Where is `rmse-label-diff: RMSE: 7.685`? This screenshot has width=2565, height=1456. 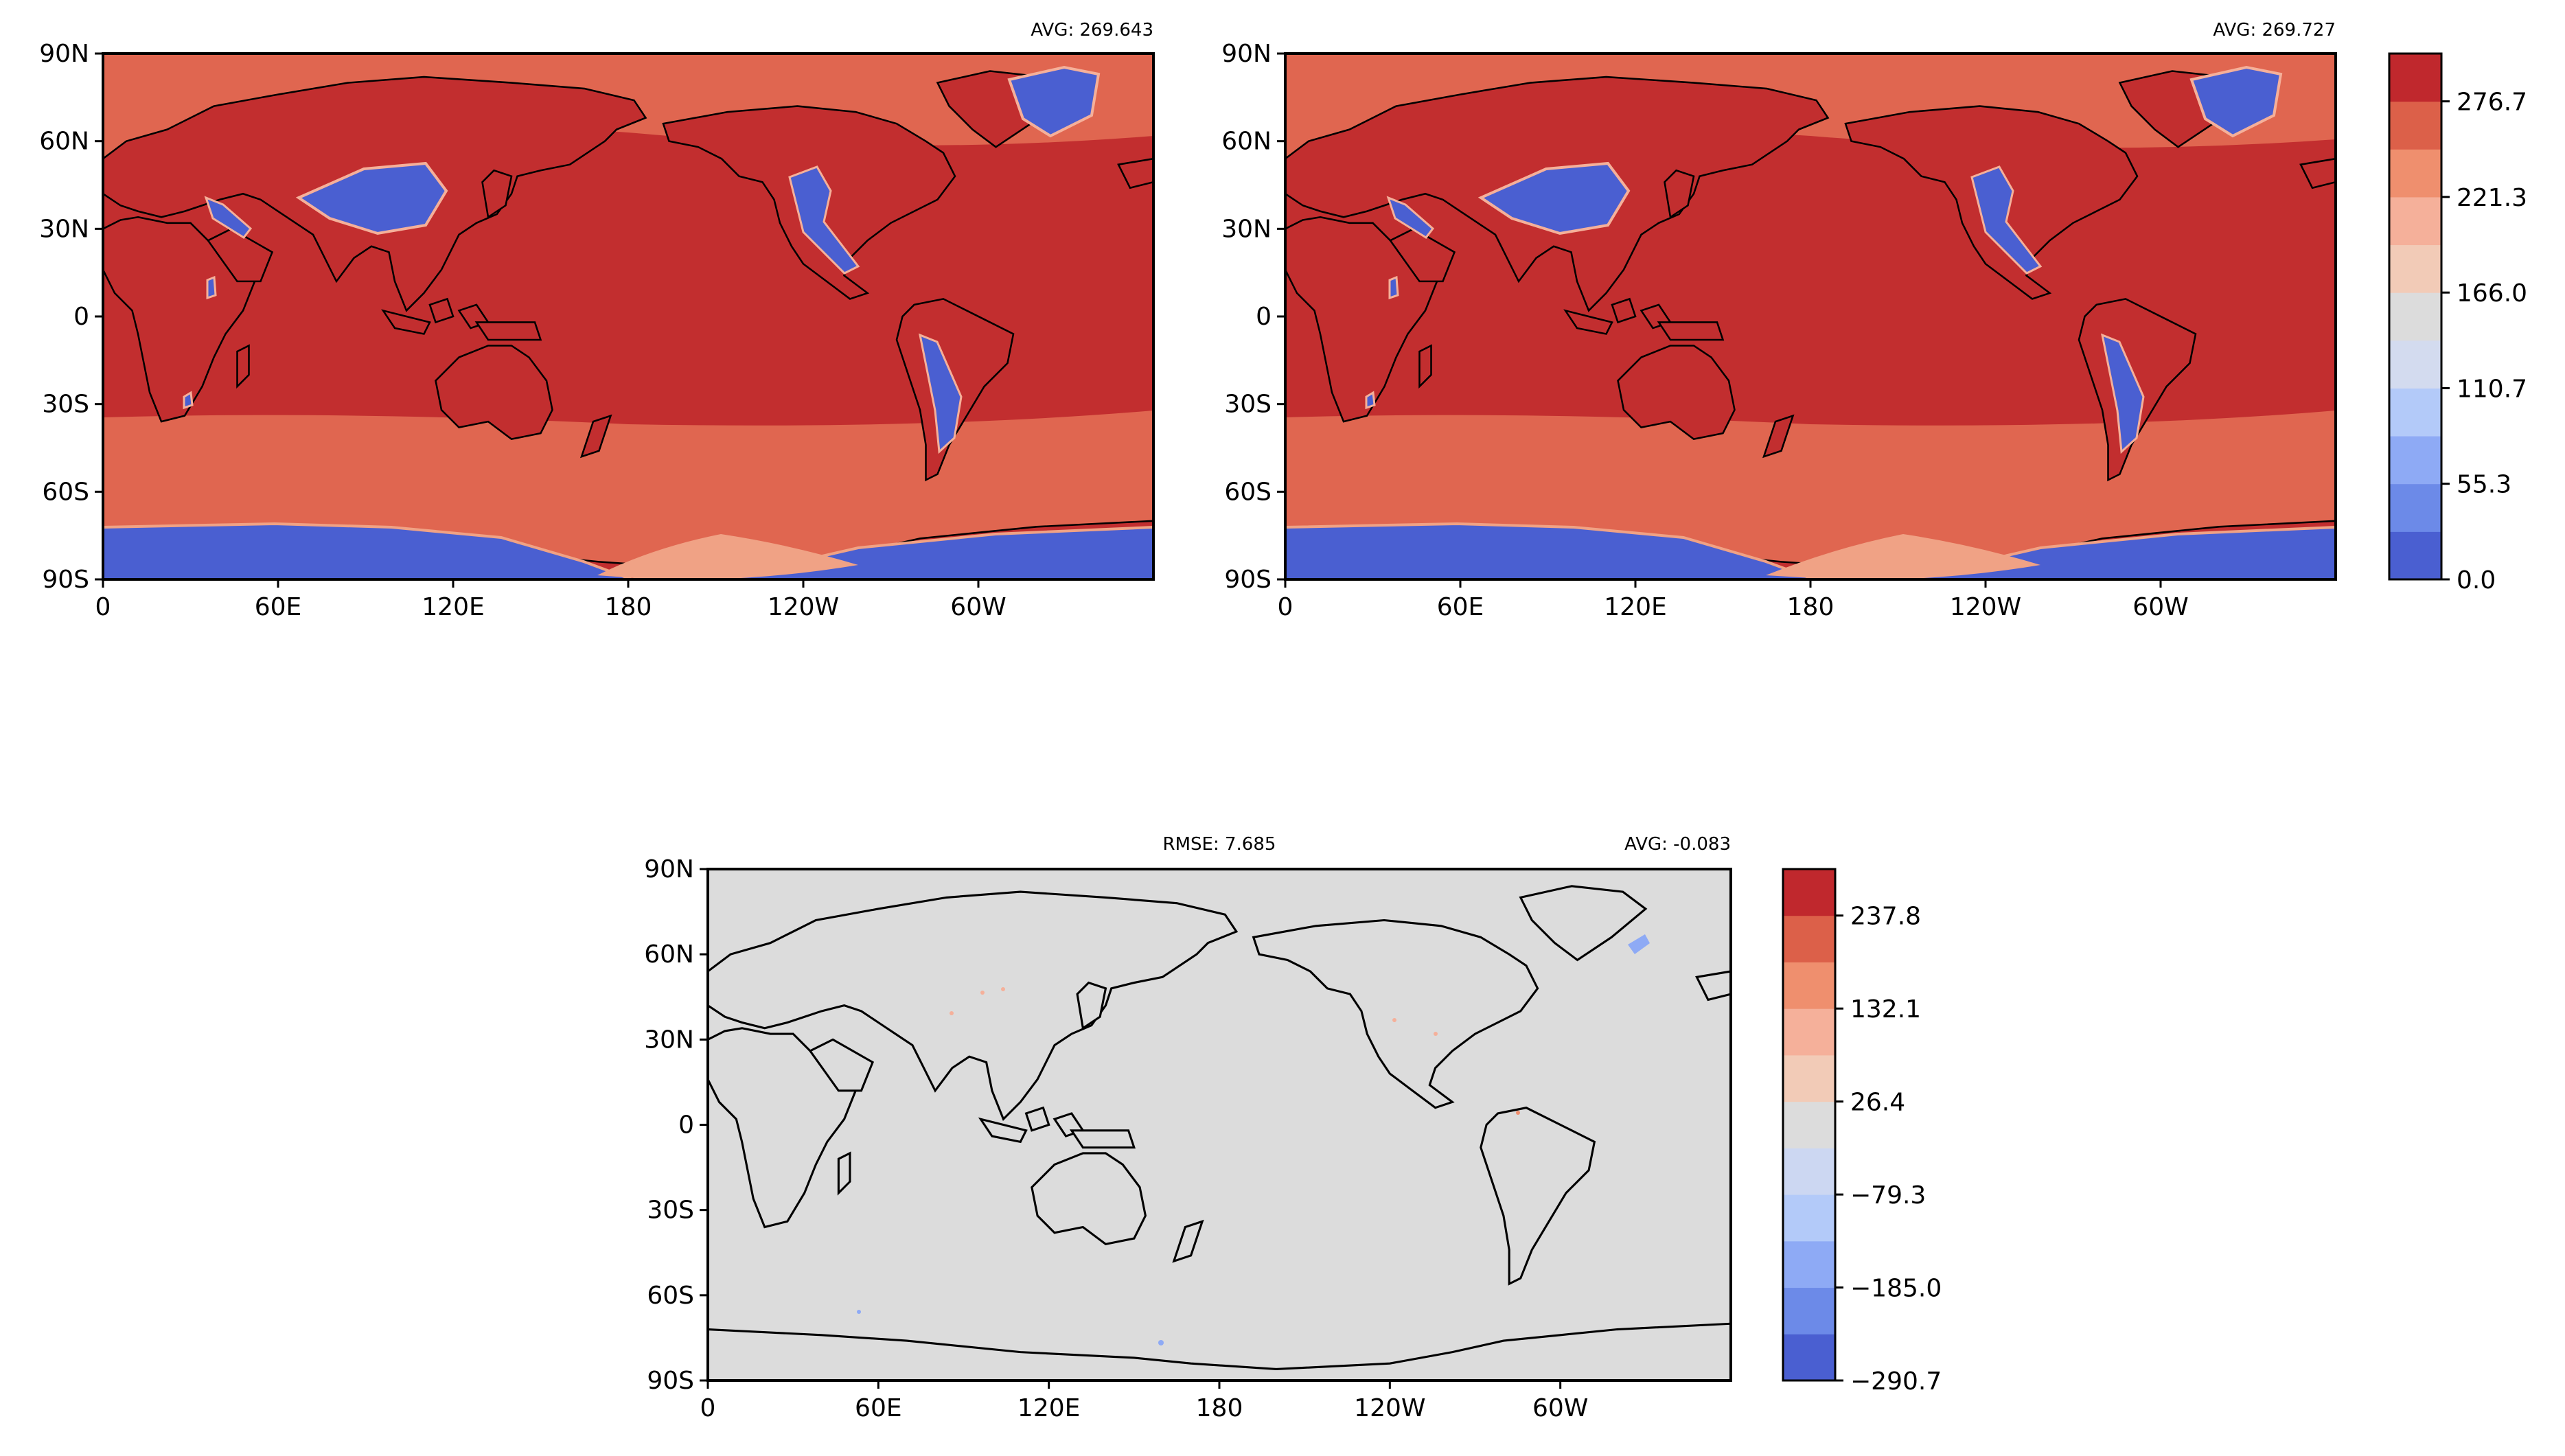 rmse-label-diff: RMSE: 7.685 is located at coordinates (1219, 844).